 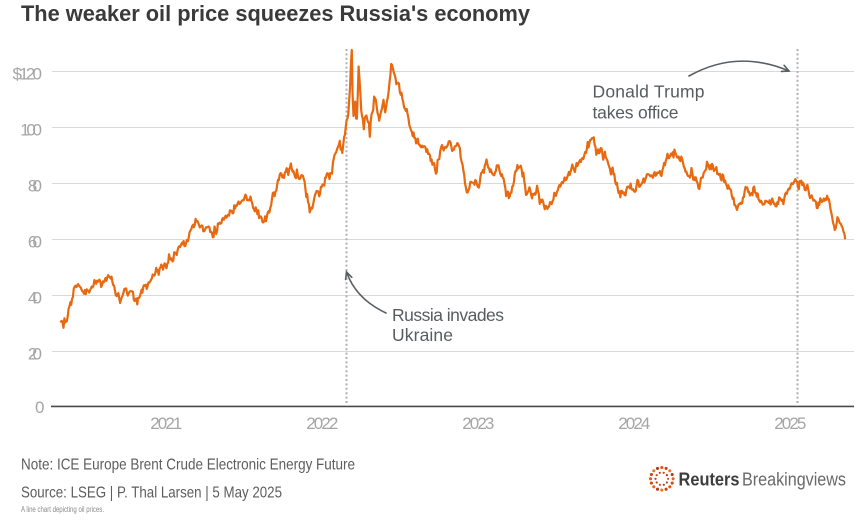 I want to click on svg-text: 2025, so click(x=790, y=423).